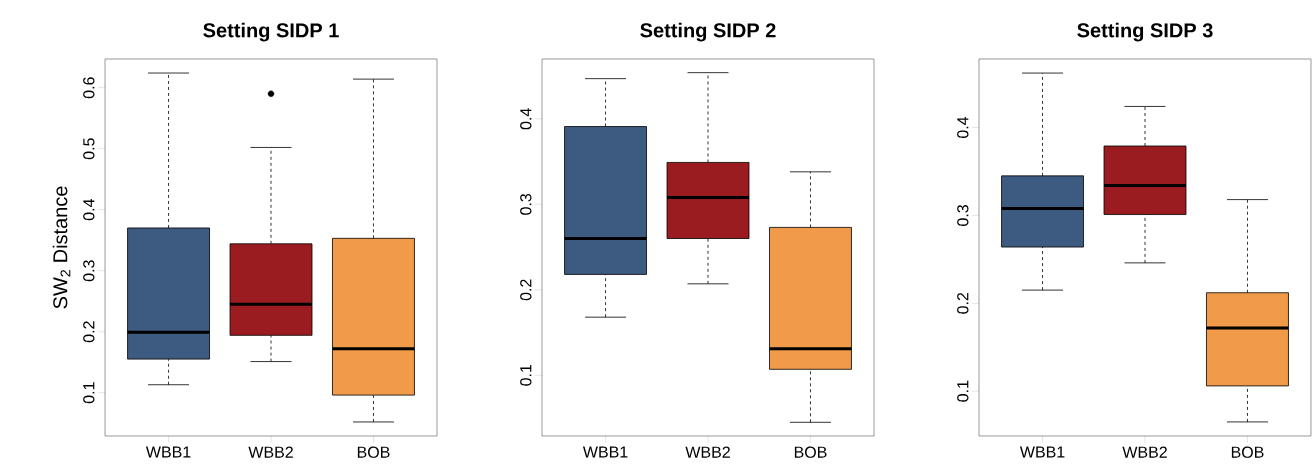 The image size is (1313, 473). Describe the element at coordinates (1145, 32) in the screenshot. I see `chart-title: Setting SIDP 3` at that location.